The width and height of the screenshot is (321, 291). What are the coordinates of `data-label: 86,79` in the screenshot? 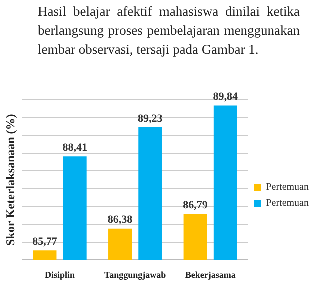 It's located at (195, 206).